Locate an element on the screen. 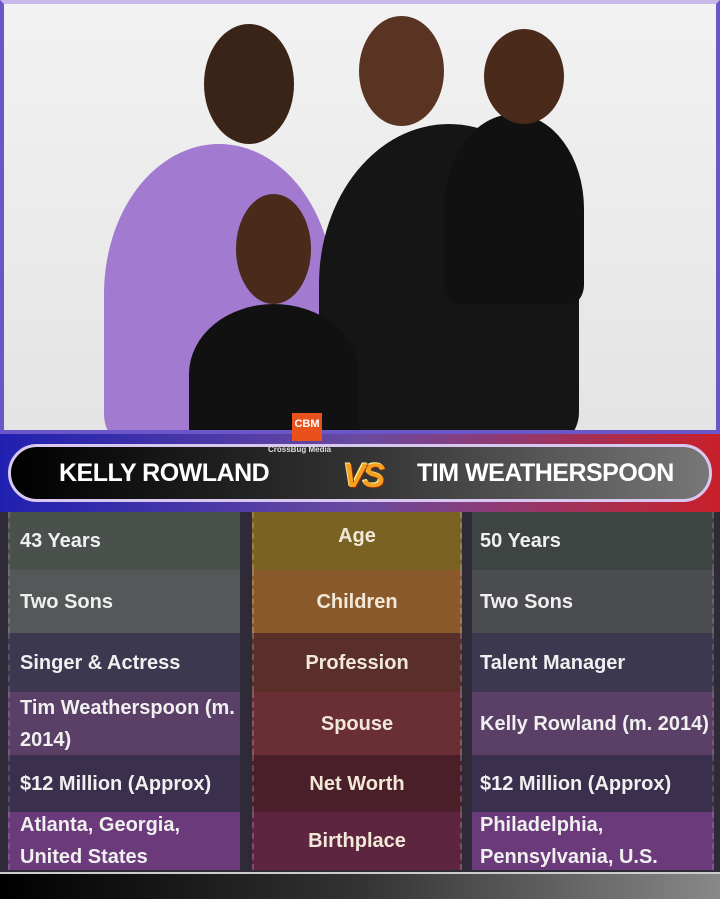 This screenshot has width=720, height=899. right-value: Philadelphia, Pennsylvania, U.S. is located at coordinates (593, 841).